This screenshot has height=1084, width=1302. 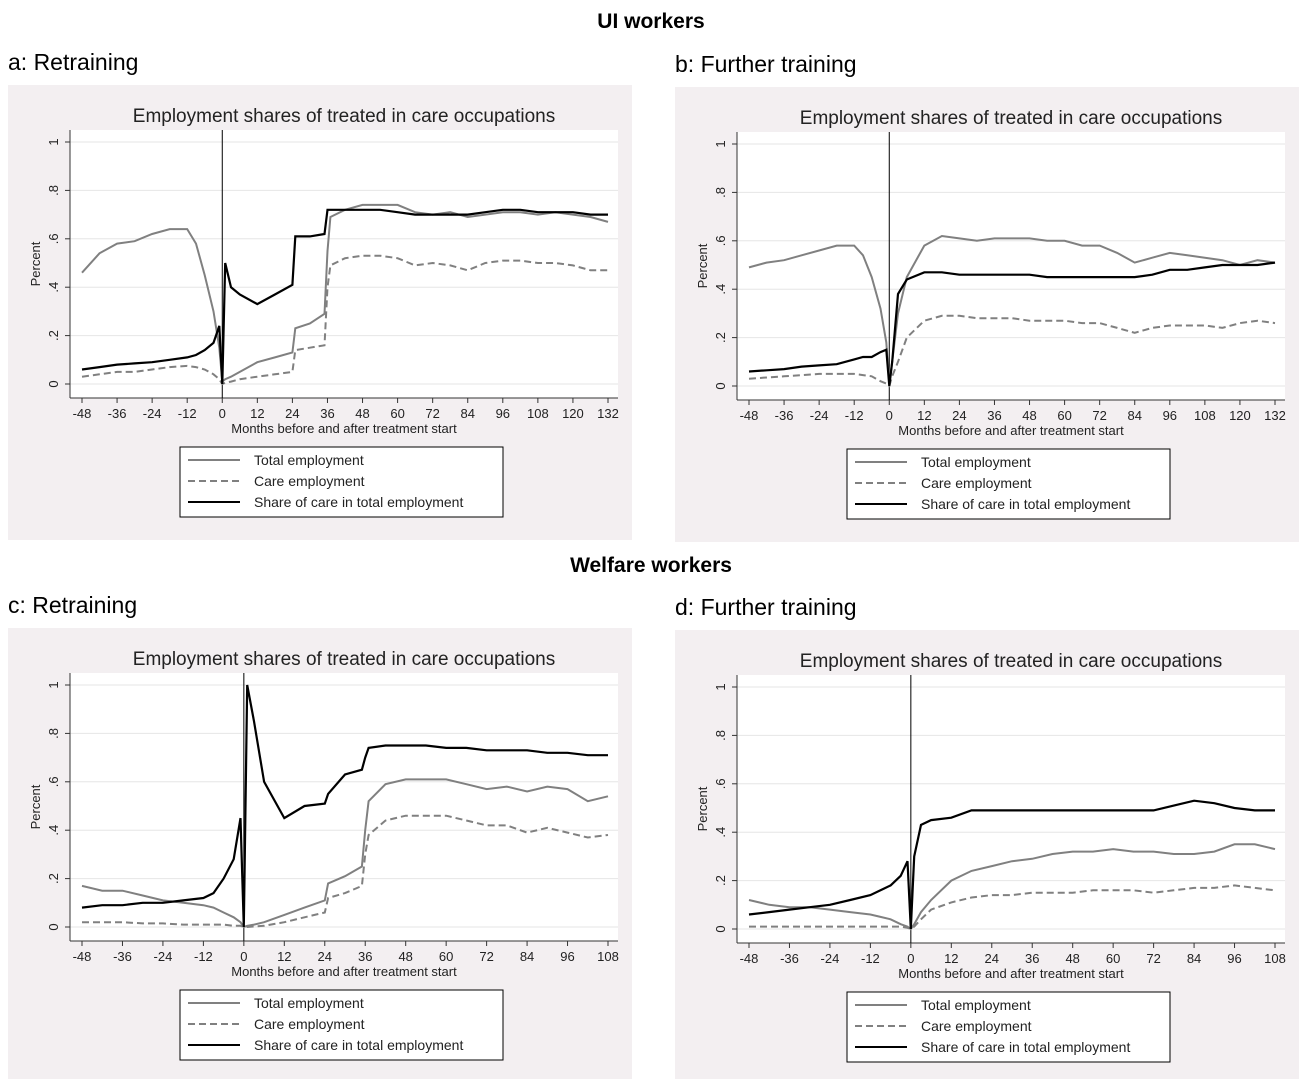 I want to click on group-heading: UI workers, so click(x=650, y=21).